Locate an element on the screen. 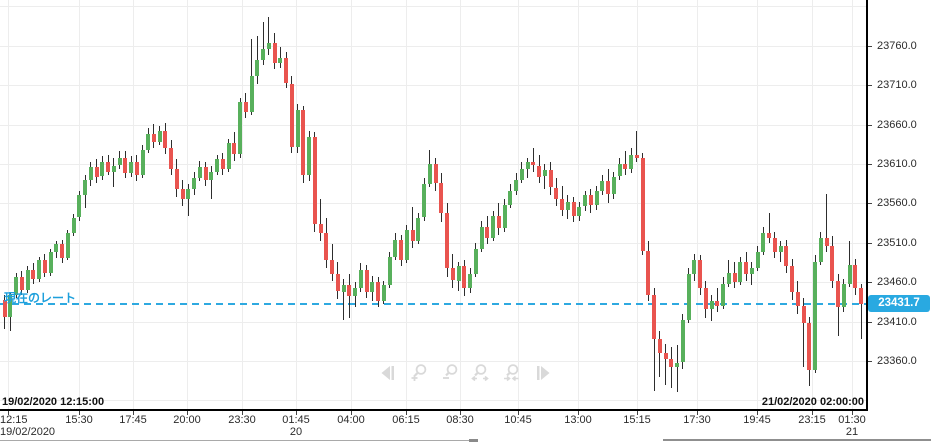 The width and height of the screenshot is (931, 445). price-tick-label: 23410.0 is located at coordinates (897, 321).